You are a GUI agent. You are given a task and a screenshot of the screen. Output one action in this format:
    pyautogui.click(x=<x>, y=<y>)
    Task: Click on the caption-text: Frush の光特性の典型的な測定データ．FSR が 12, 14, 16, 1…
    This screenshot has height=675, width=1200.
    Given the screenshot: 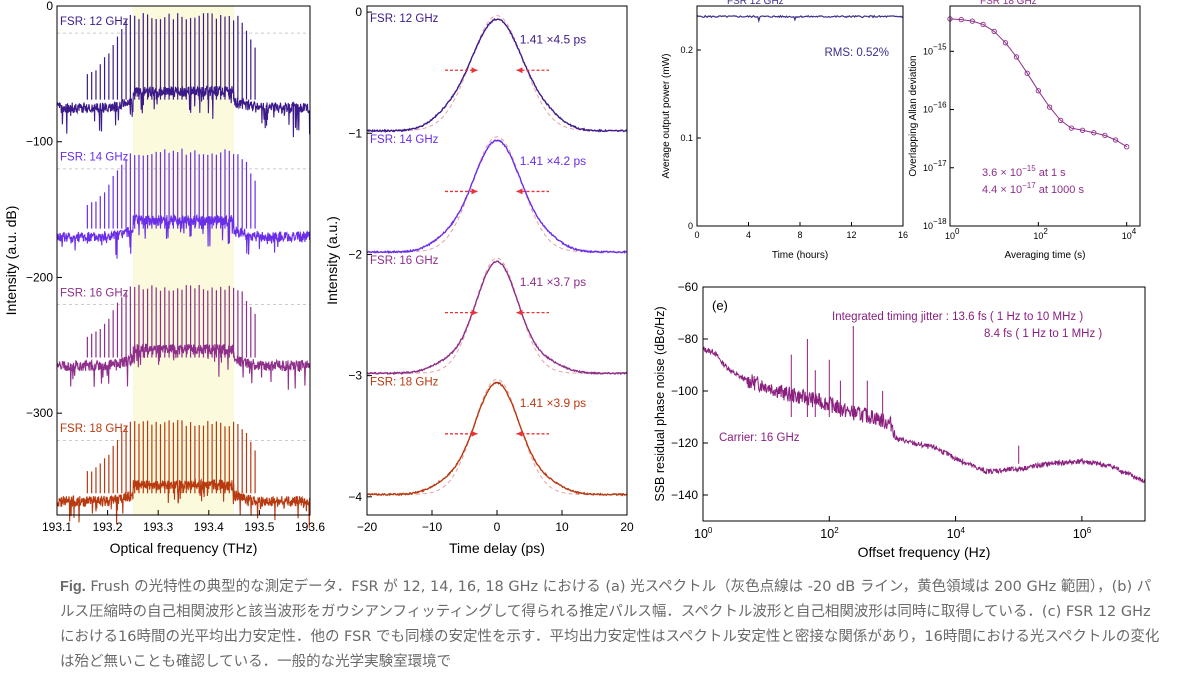 What is the action you would take?
    pyautogui.click(x=610, y=624)
    